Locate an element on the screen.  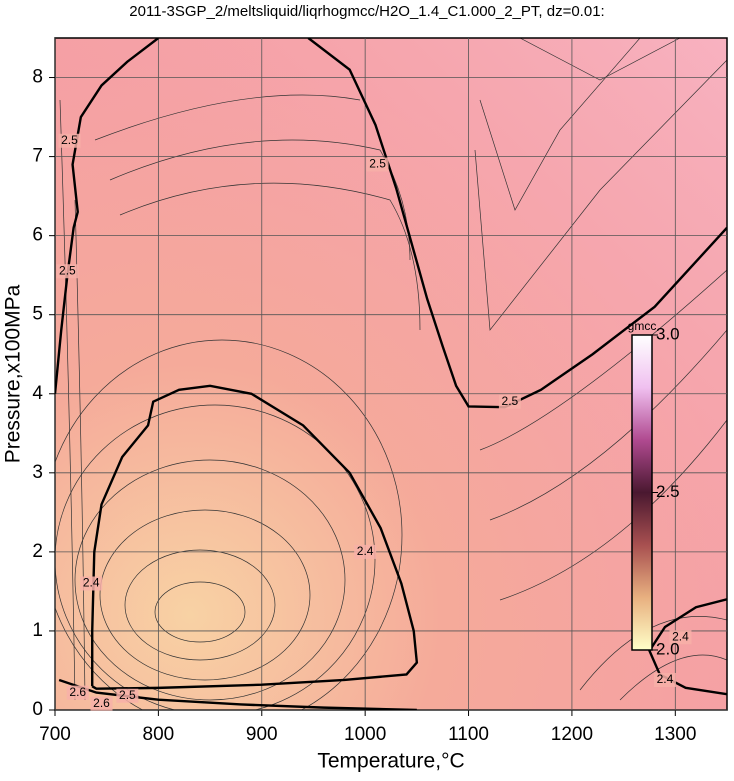
x-tick-label: 800 is located at coordinates (159, 734).